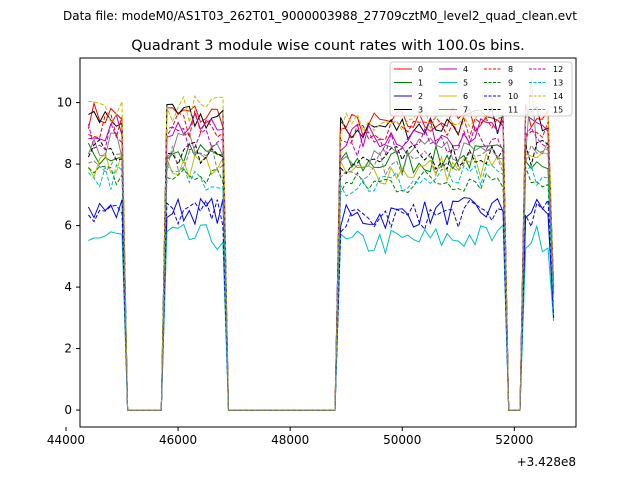 Image resolution: width=640 pixels, height=480 pixels. What do you see at coordinates (68, 226) in the screenshot?
I see `y-tick-label: 6` at bounding box center [68, 226].